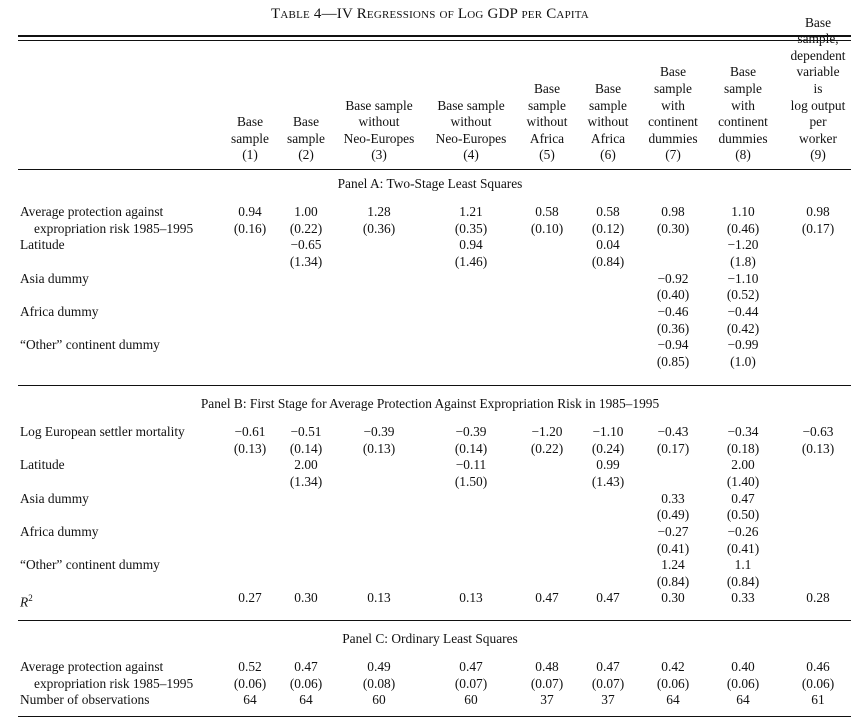 The height and width of the screenshot is (724, 860). Describe the element at coordinates (673, 295) in the screenshot. I see `std-error: (0.40)` at that location.